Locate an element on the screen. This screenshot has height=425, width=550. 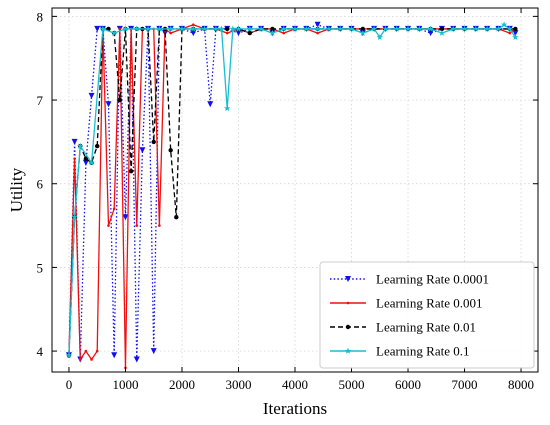
y-tick-label: 8 is located at coordinates (40, 16).